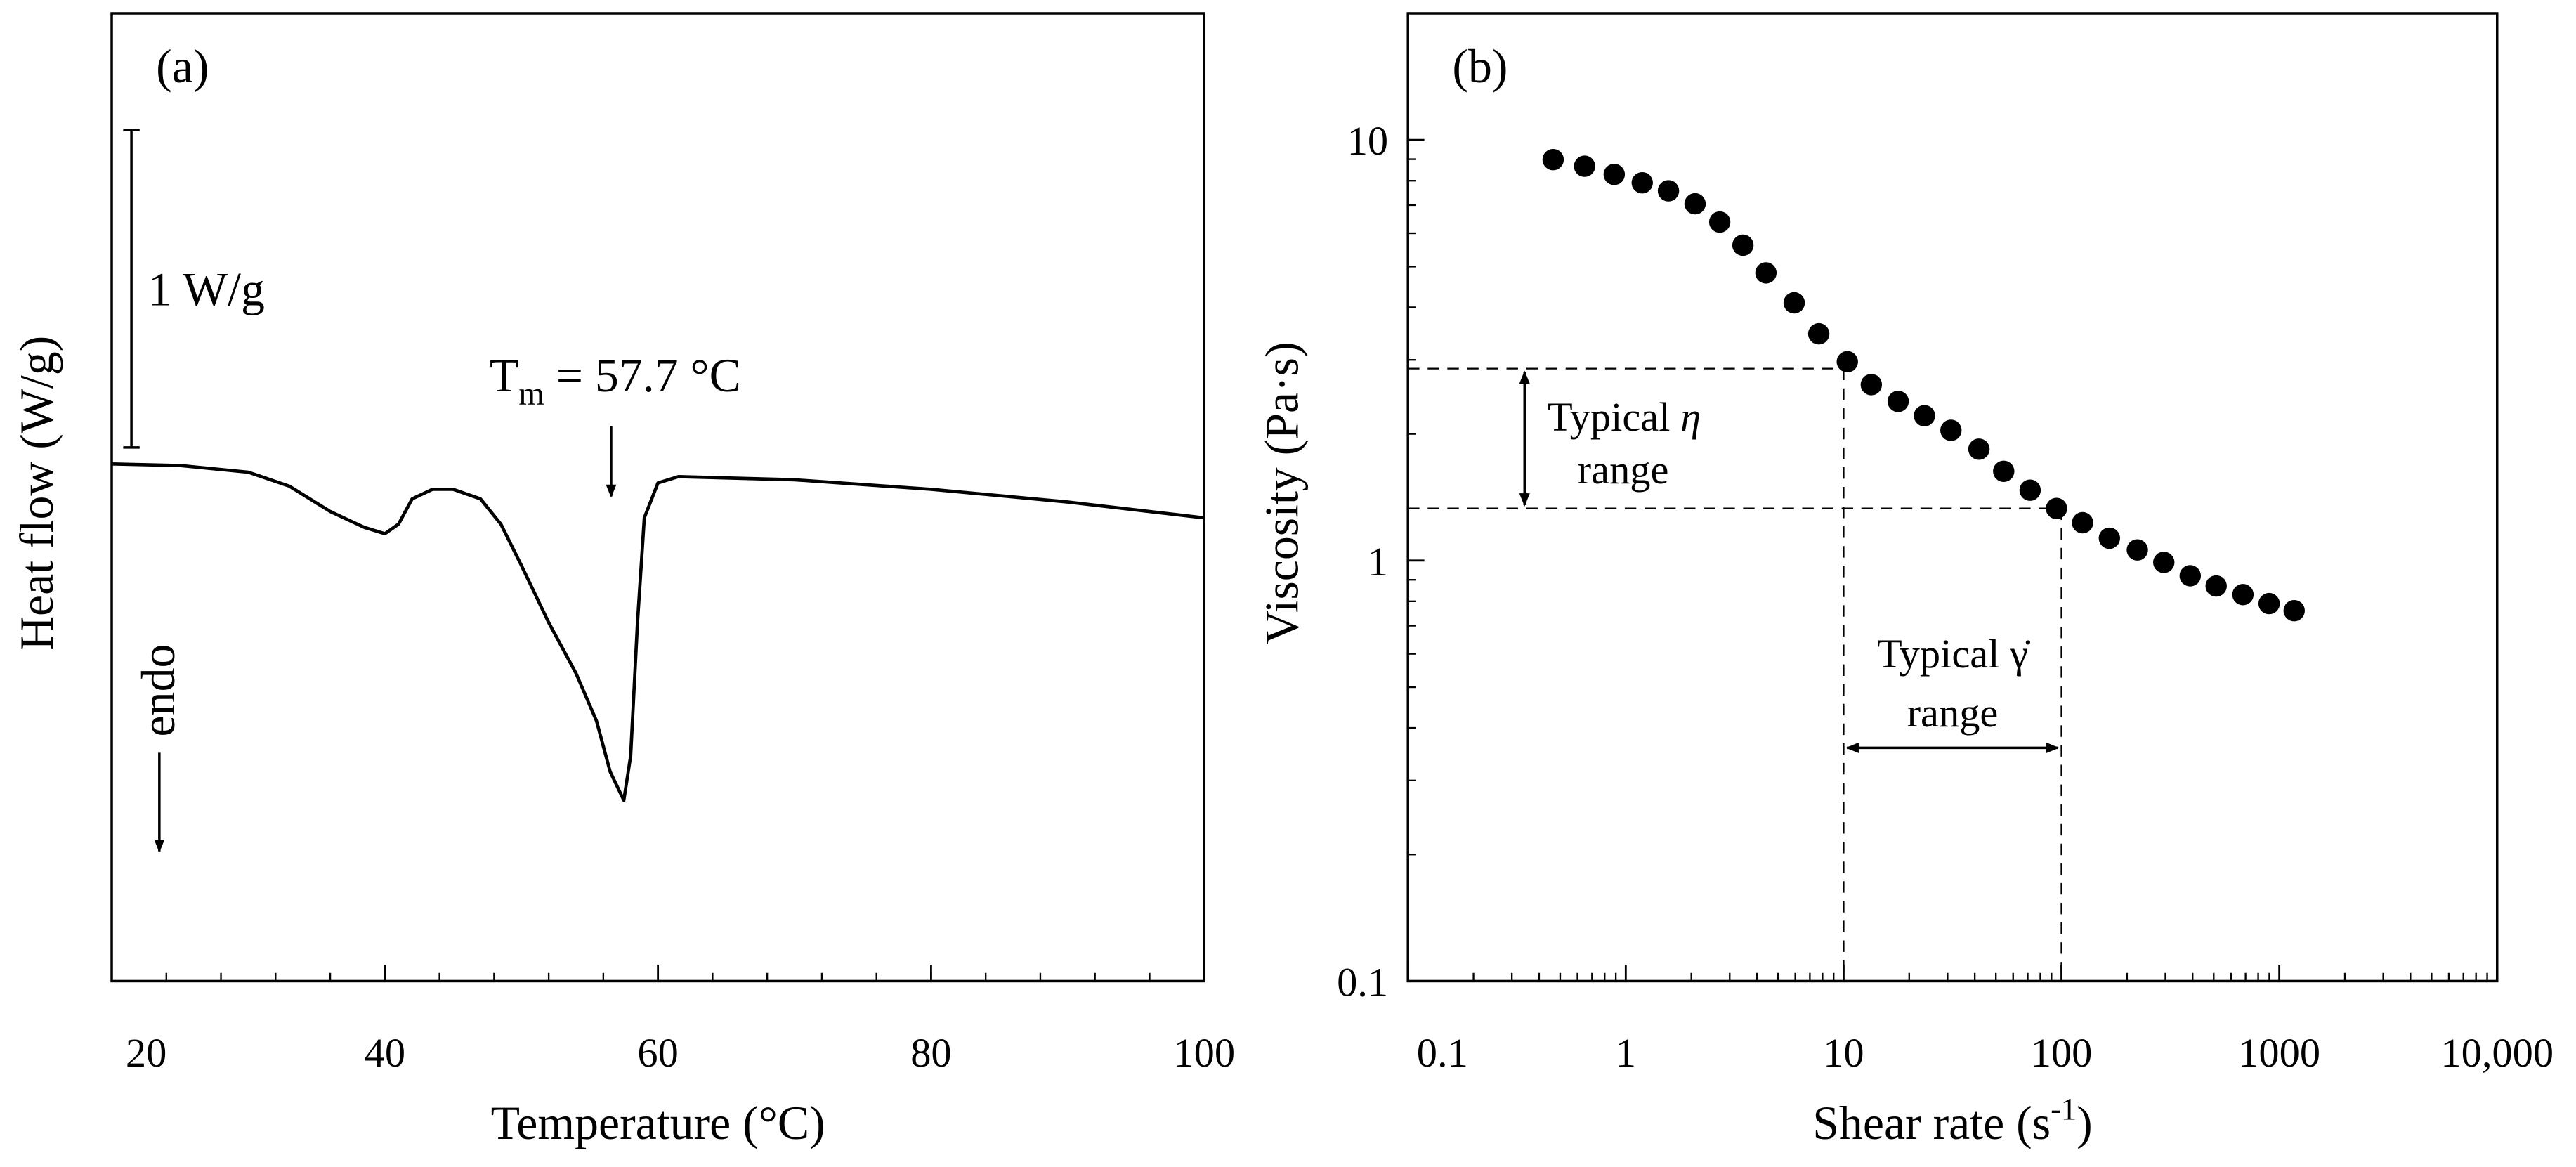 The image size is (2576, 1167). What do you see at coordinates (158, 690) in the screenshot?
I see `direction-label: endo` at bounding box center [158, 690].